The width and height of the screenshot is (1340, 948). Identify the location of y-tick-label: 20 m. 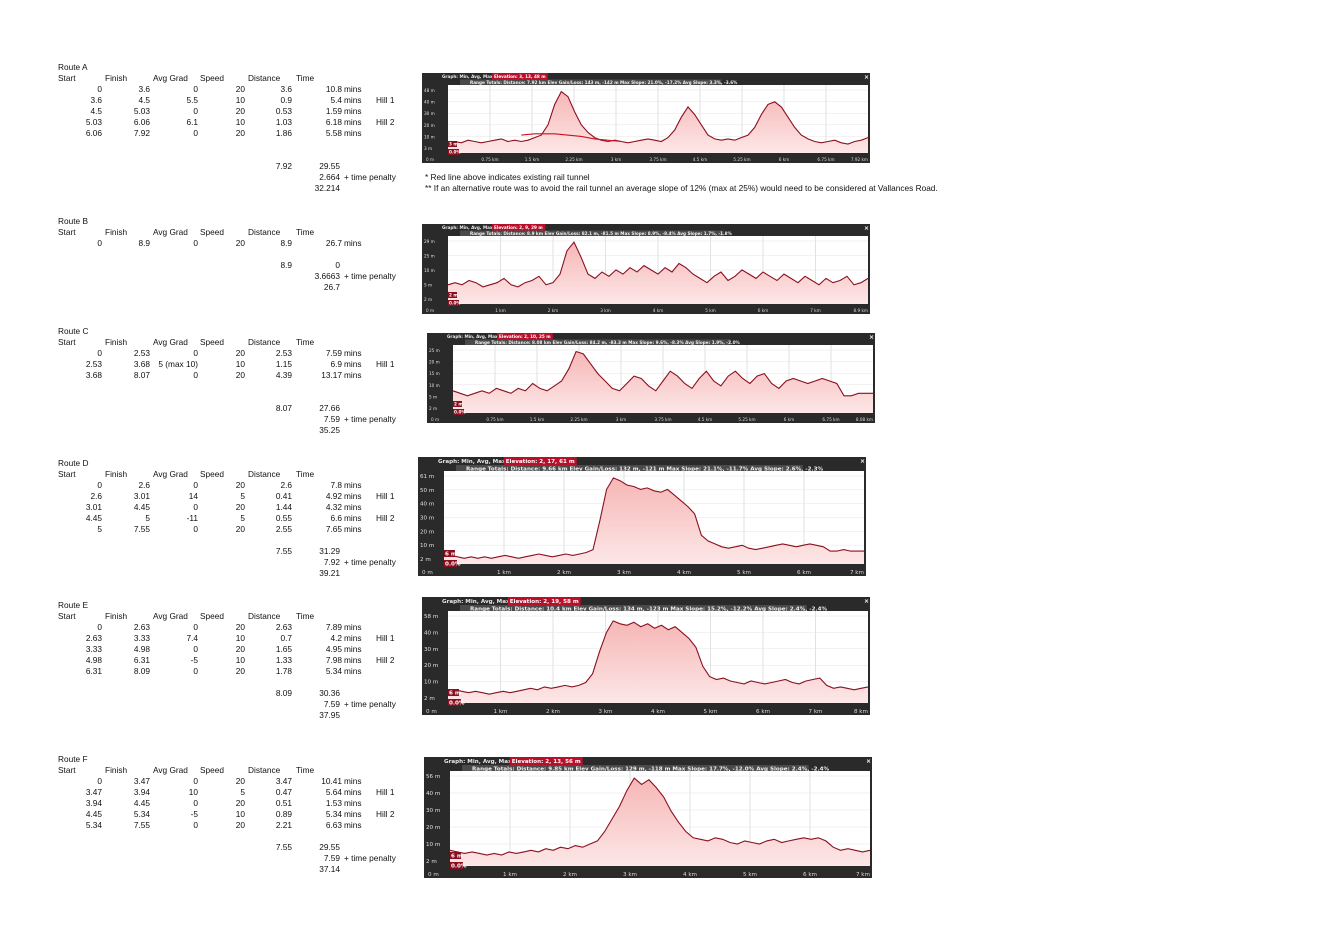
(431, 666).